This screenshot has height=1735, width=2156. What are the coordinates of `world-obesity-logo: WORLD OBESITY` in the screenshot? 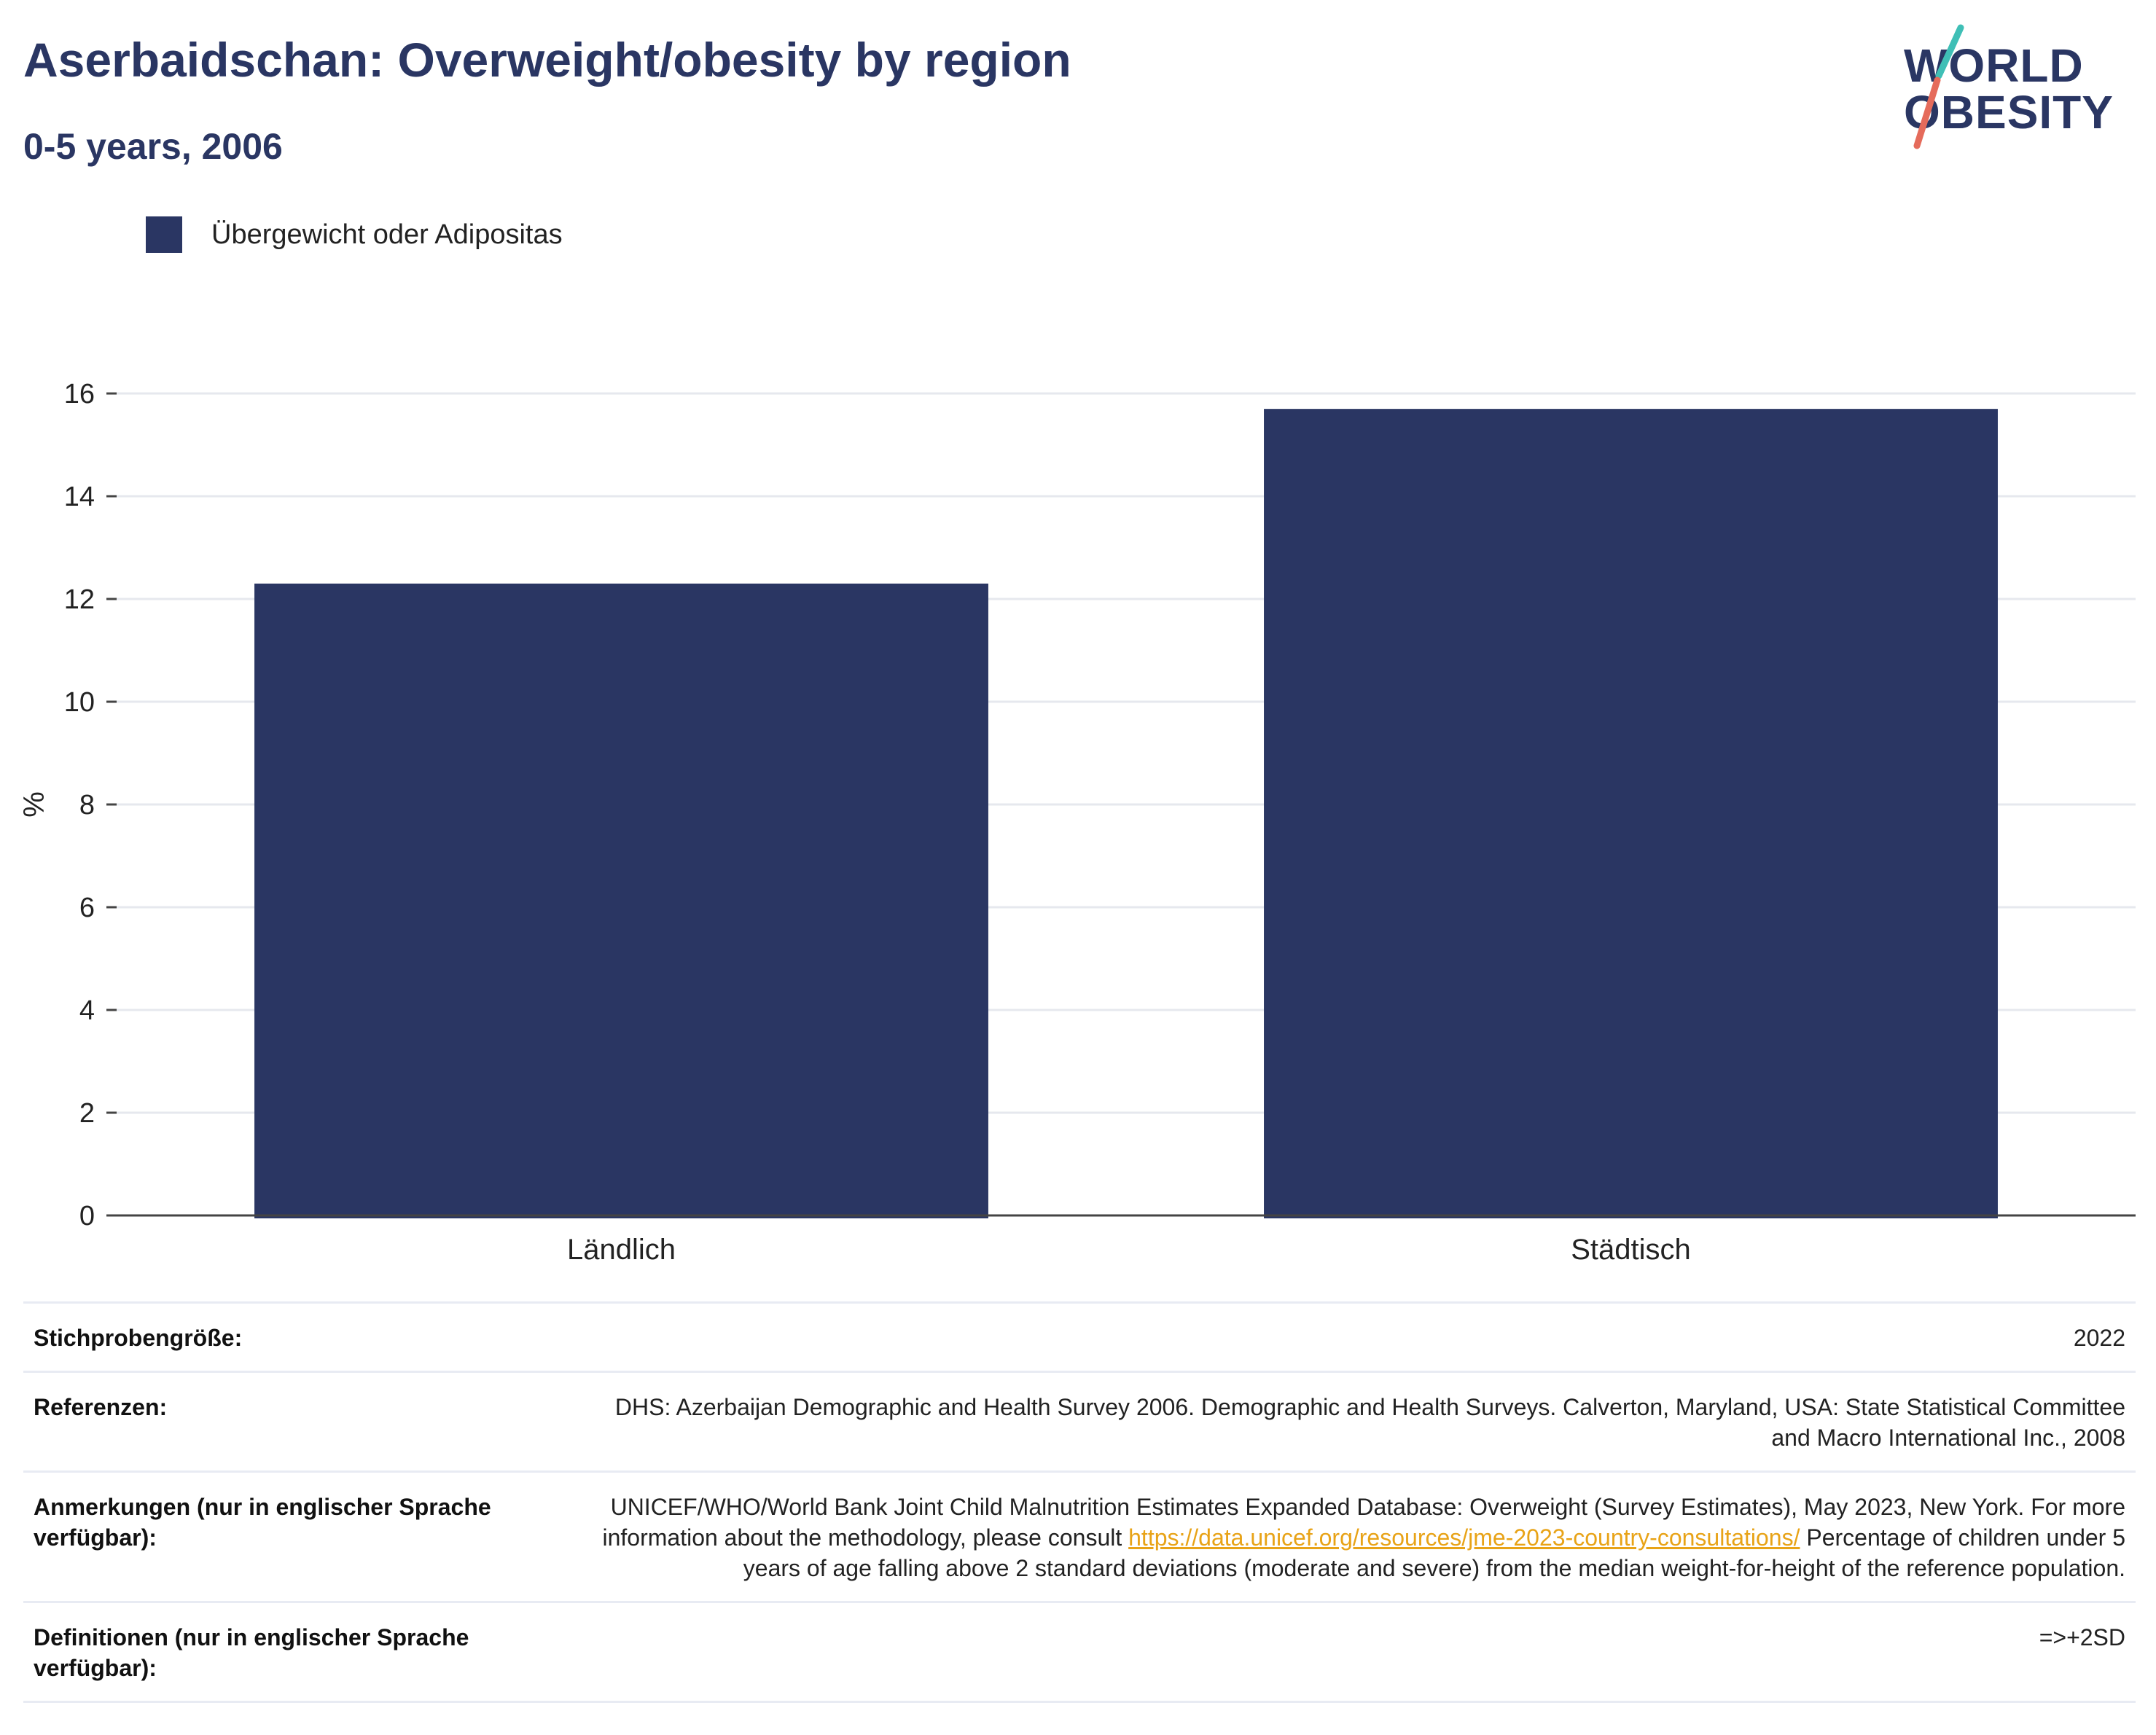 It's located at (2019, 87).